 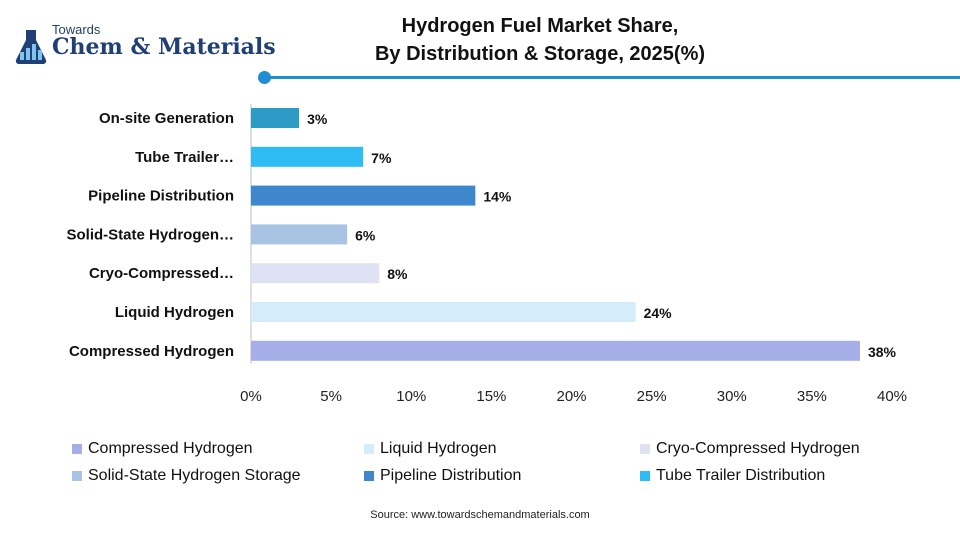 I want to click on brand-logo: Towards Chem & Materials, so click(x=145, y=46).